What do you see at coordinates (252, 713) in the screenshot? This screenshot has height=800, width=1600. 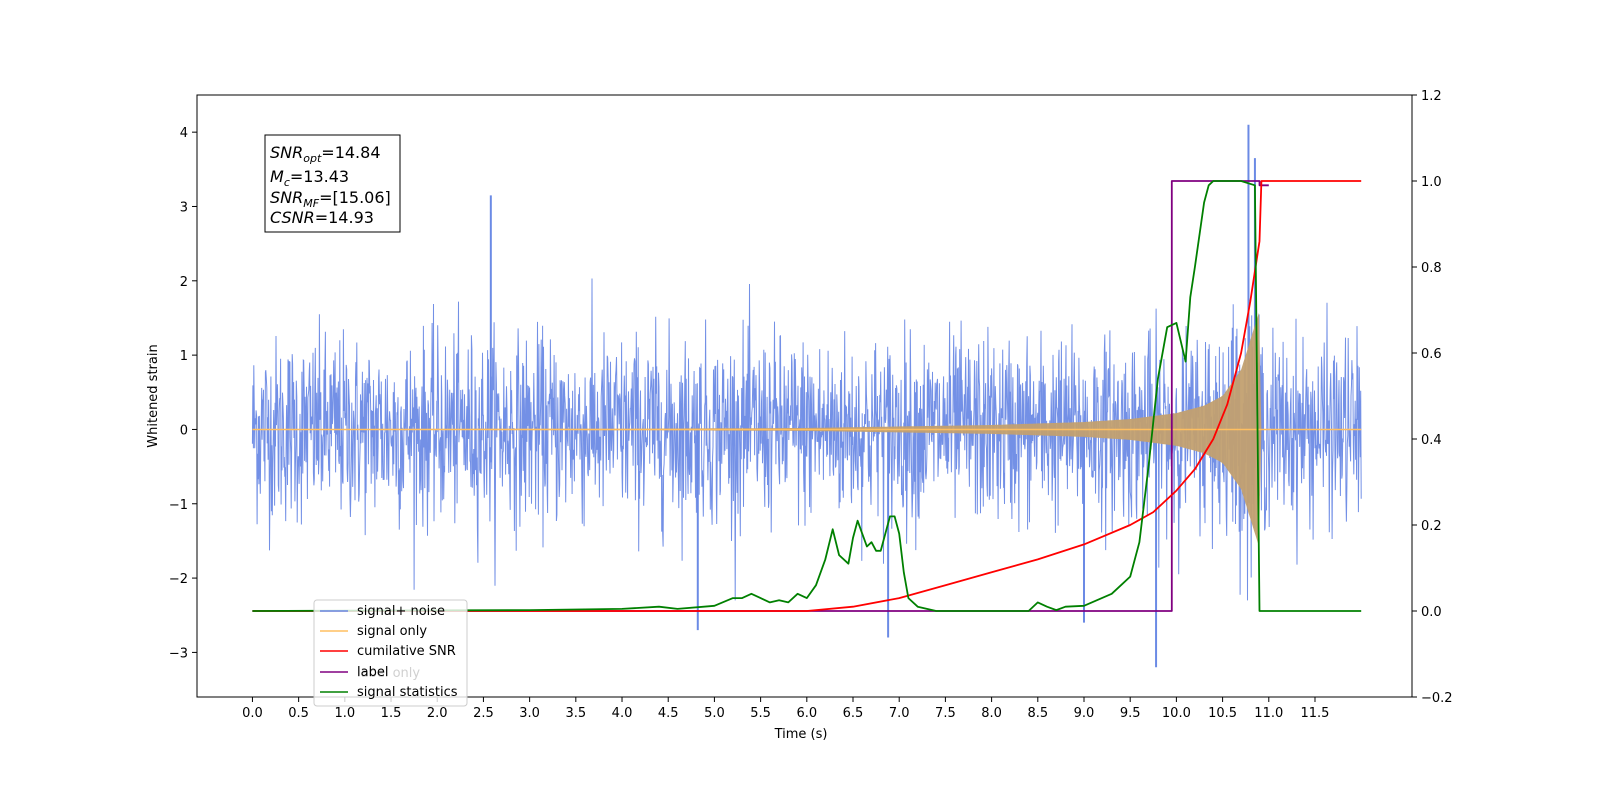 I see `x-tick-label: 0.0` at bounding box center [252, 713].